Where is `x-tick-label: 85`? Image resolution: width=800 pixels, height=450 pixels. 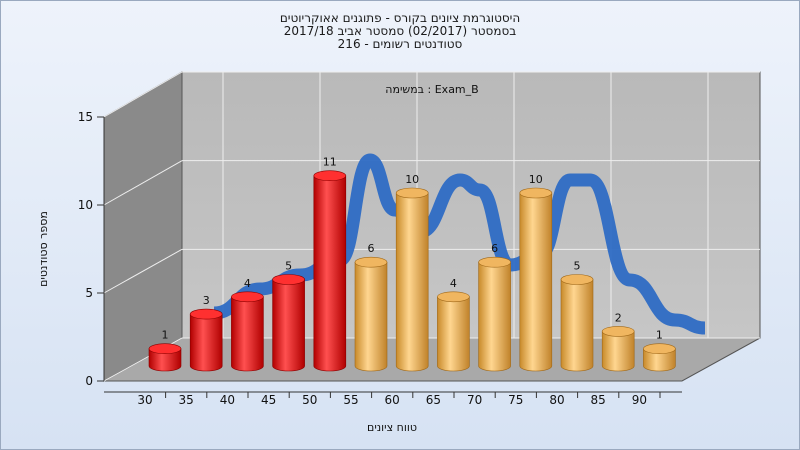 x-tick-label: 85 is located at coordinates (598, 400).